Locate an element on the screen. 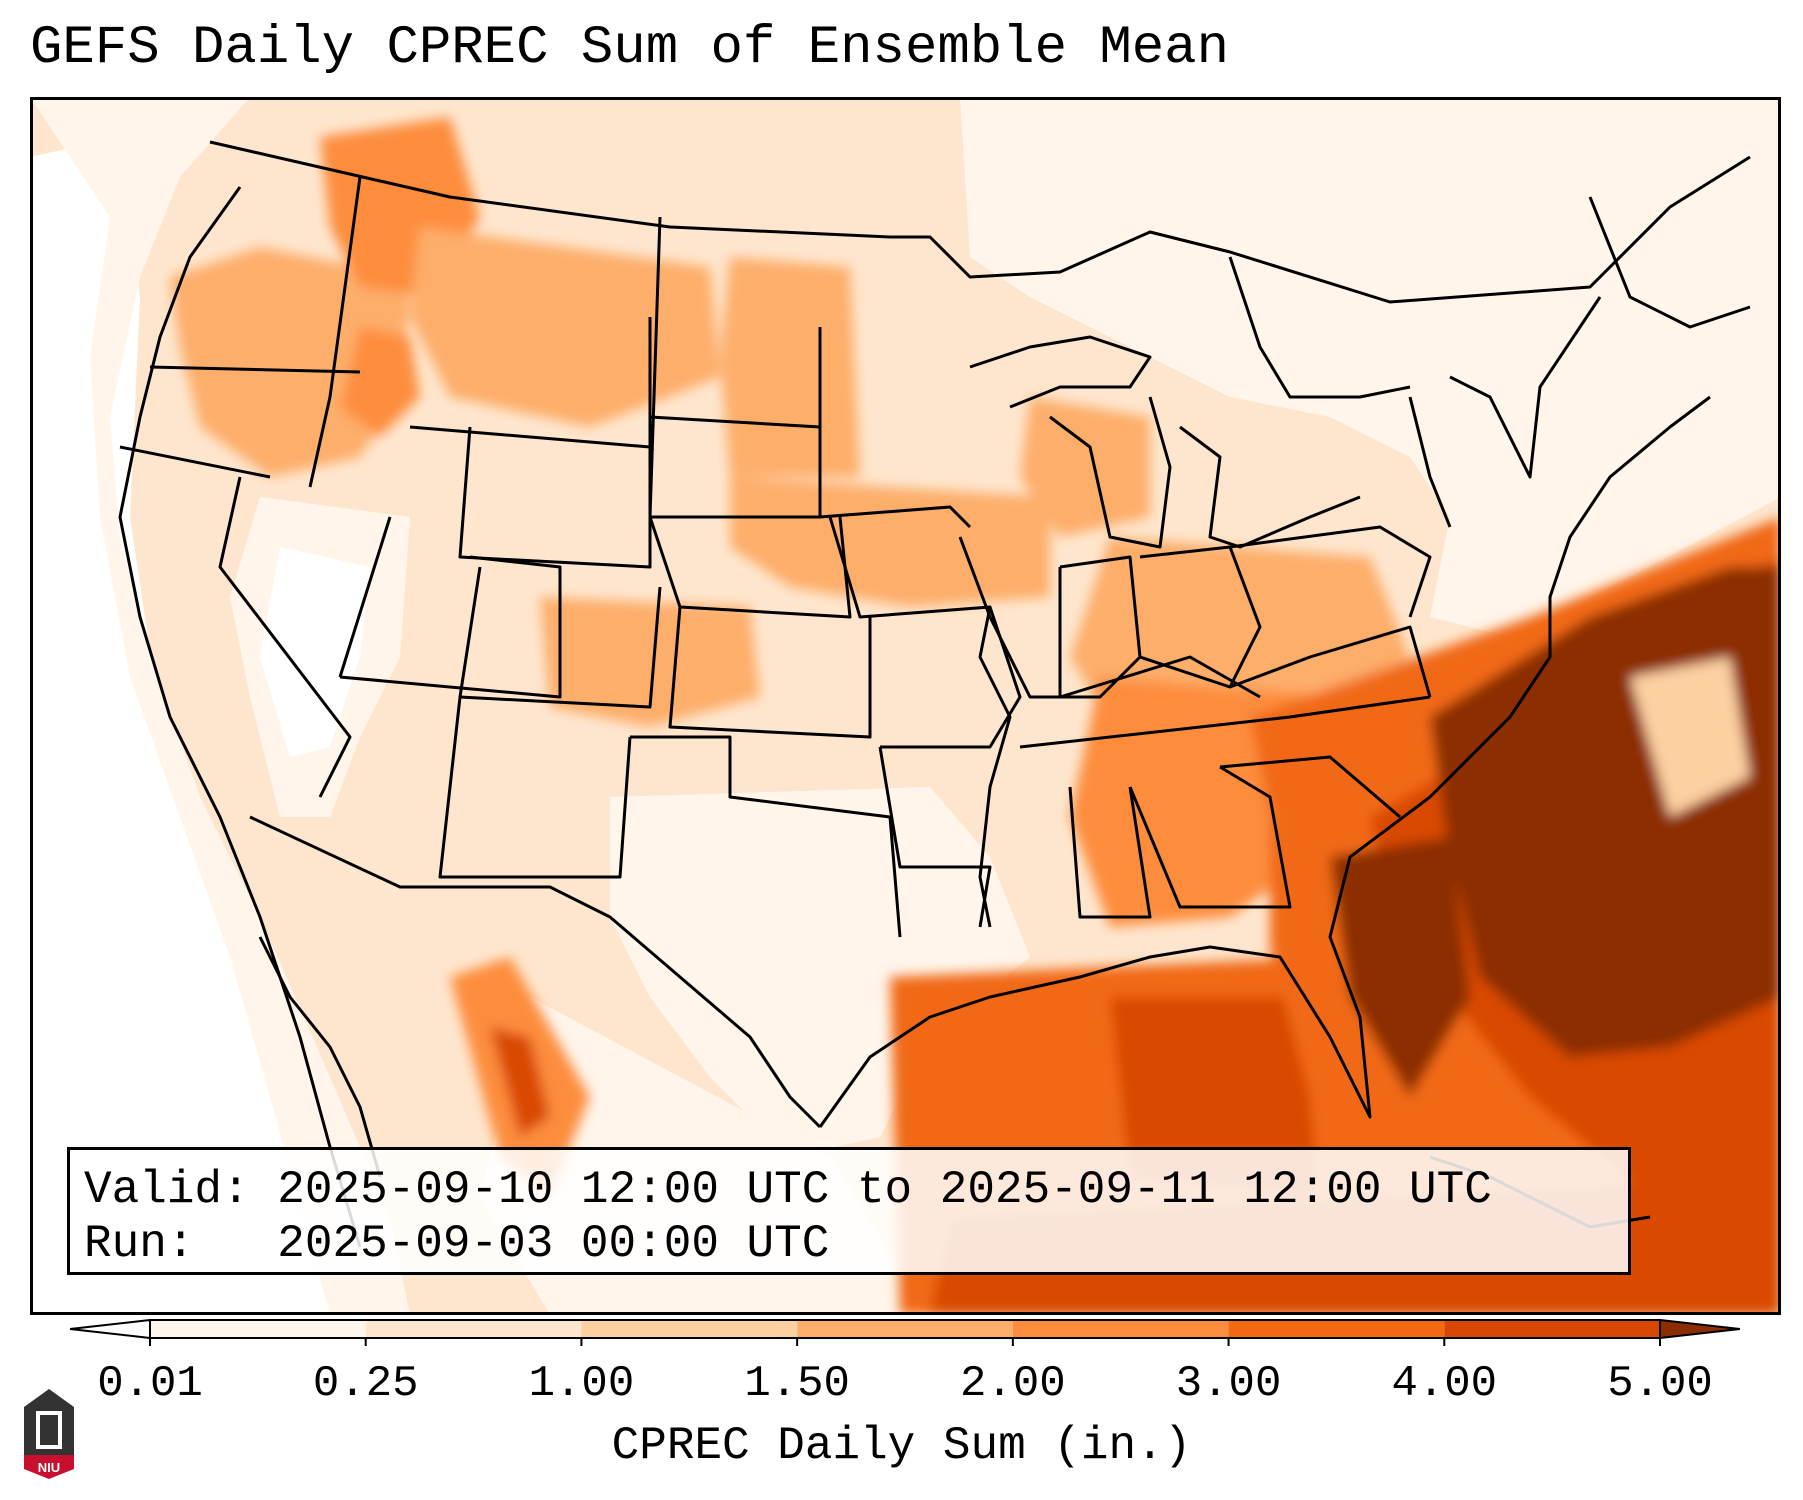 The width and height of the screenshot is (1803, 1500). precip-georgia-max is located at coordinates (1400, 967).